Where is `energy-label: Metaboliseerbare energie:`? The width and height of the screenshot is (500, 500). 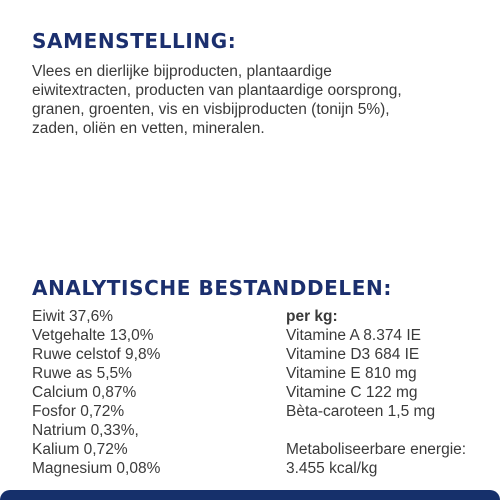 energy-label: Metaboliseerbare energie: is located at coordinates (376, 449).